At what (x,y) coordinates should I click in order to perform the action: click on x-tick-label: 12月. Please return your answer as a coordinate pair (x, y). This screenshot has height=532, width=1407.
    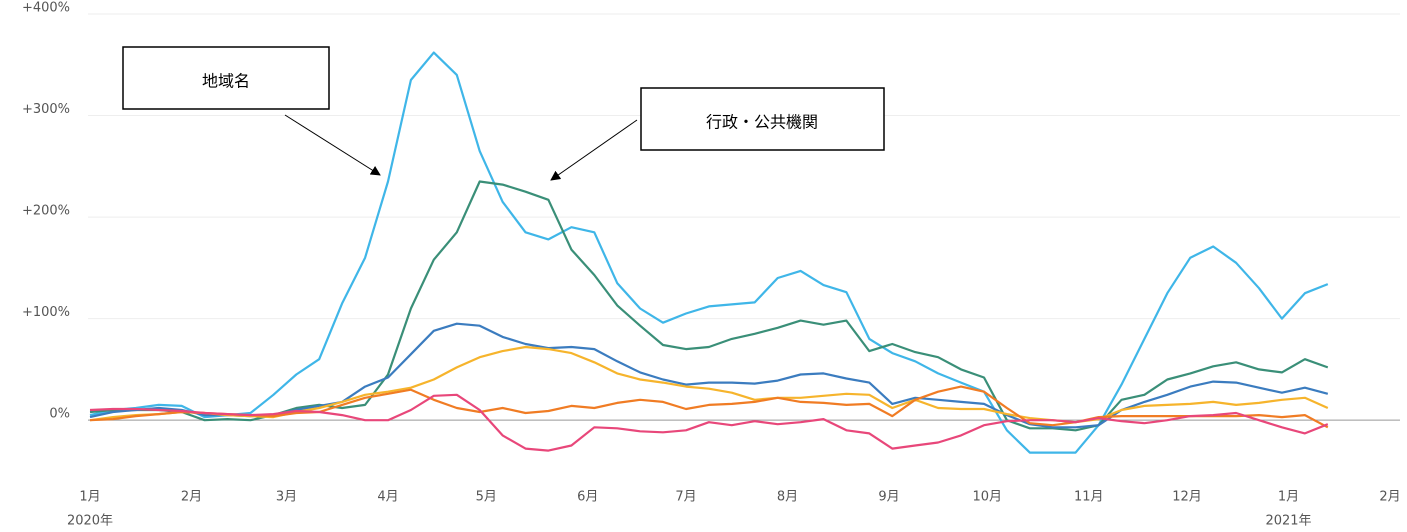
    Looking at the image, I should click on (1187, 497).